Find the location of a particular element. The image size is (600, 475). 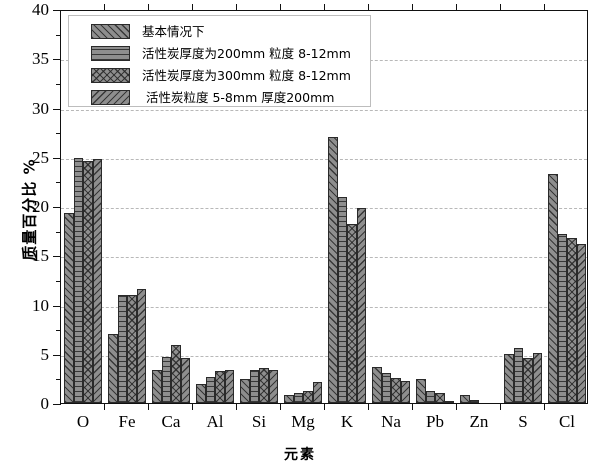

legend-label: 活性炭厚度为300mm 粒度 8-12mm is located at coordinates (246, 75).